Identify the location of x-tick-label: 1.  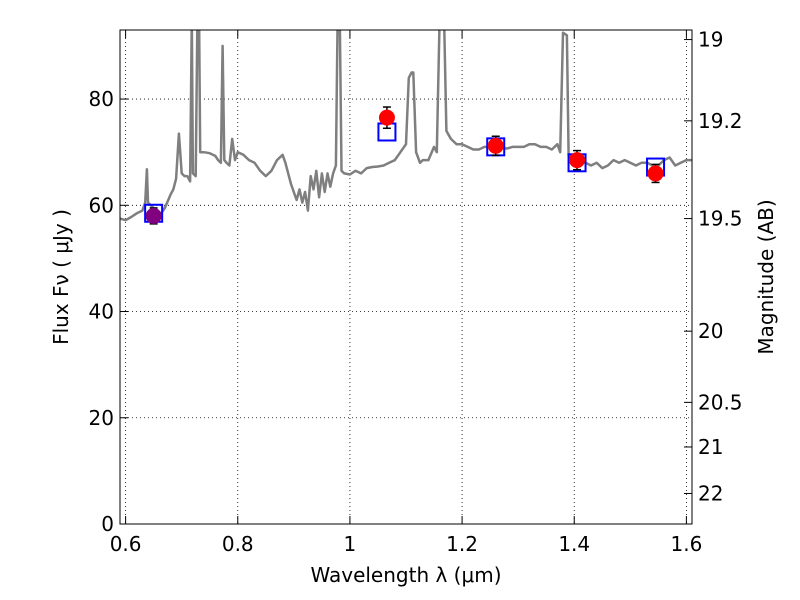
(350, 544).